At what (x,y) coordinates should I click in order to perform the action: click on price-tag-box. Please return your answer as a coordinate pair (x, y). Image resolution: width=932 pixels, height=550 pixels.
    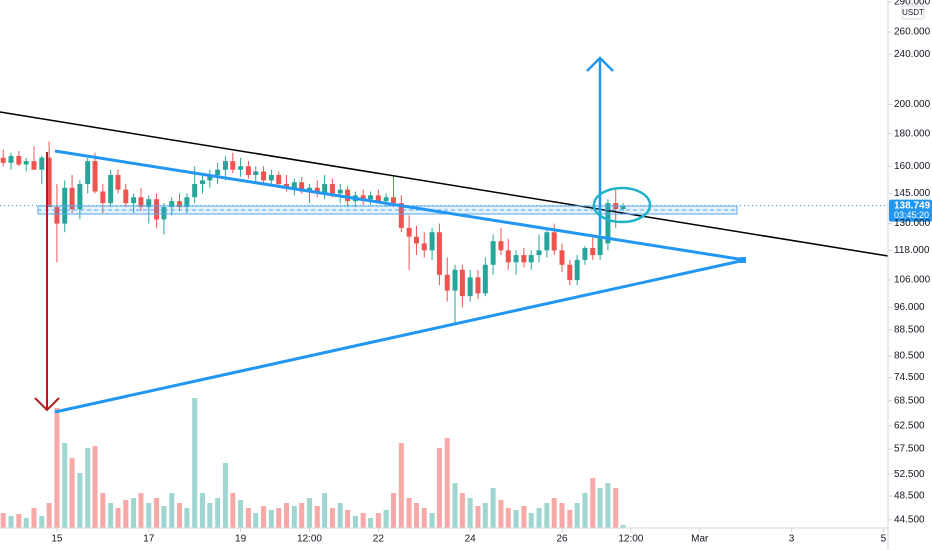
    Looking at the image, I should click on (910, 210).